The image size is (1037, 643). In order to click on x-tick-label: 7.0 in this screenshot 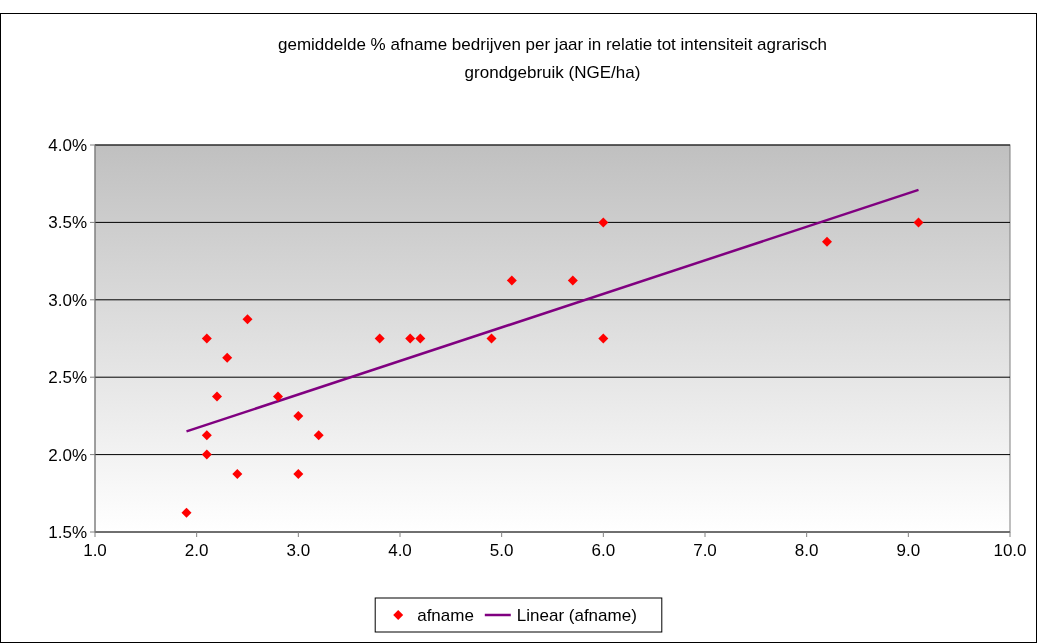, I will do `click(705, 550)`.